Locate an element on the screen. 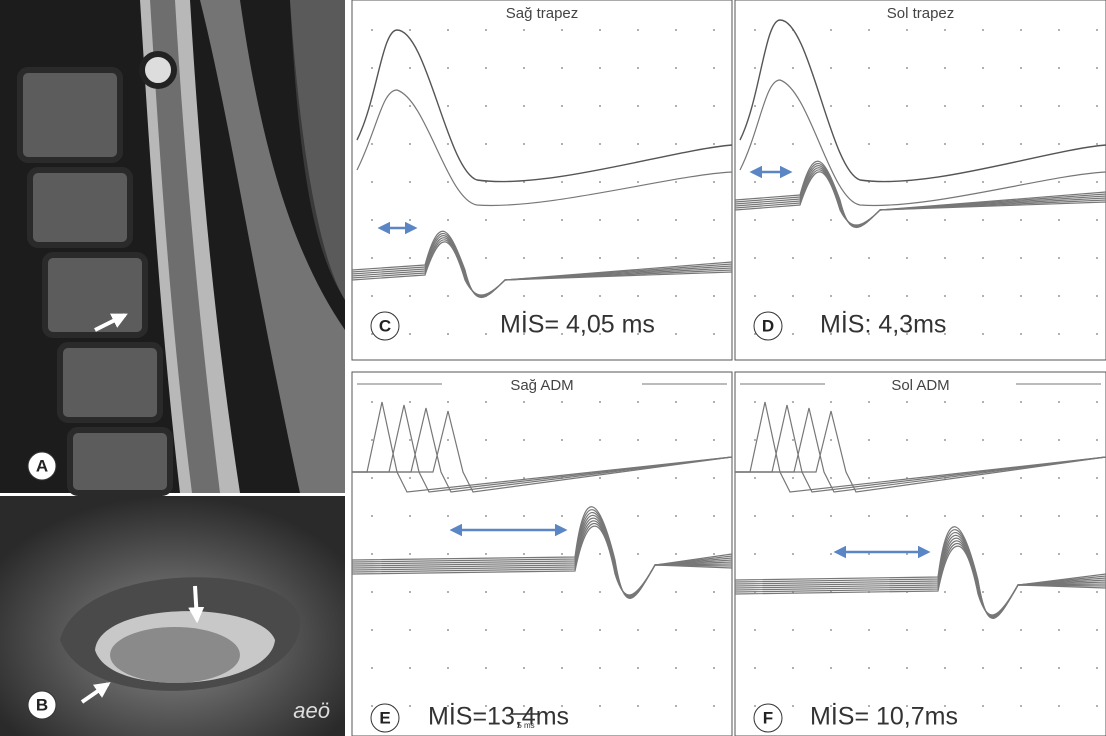 The image size is (1106, 736). panel-letter: F is located at coordinates (768, 717).